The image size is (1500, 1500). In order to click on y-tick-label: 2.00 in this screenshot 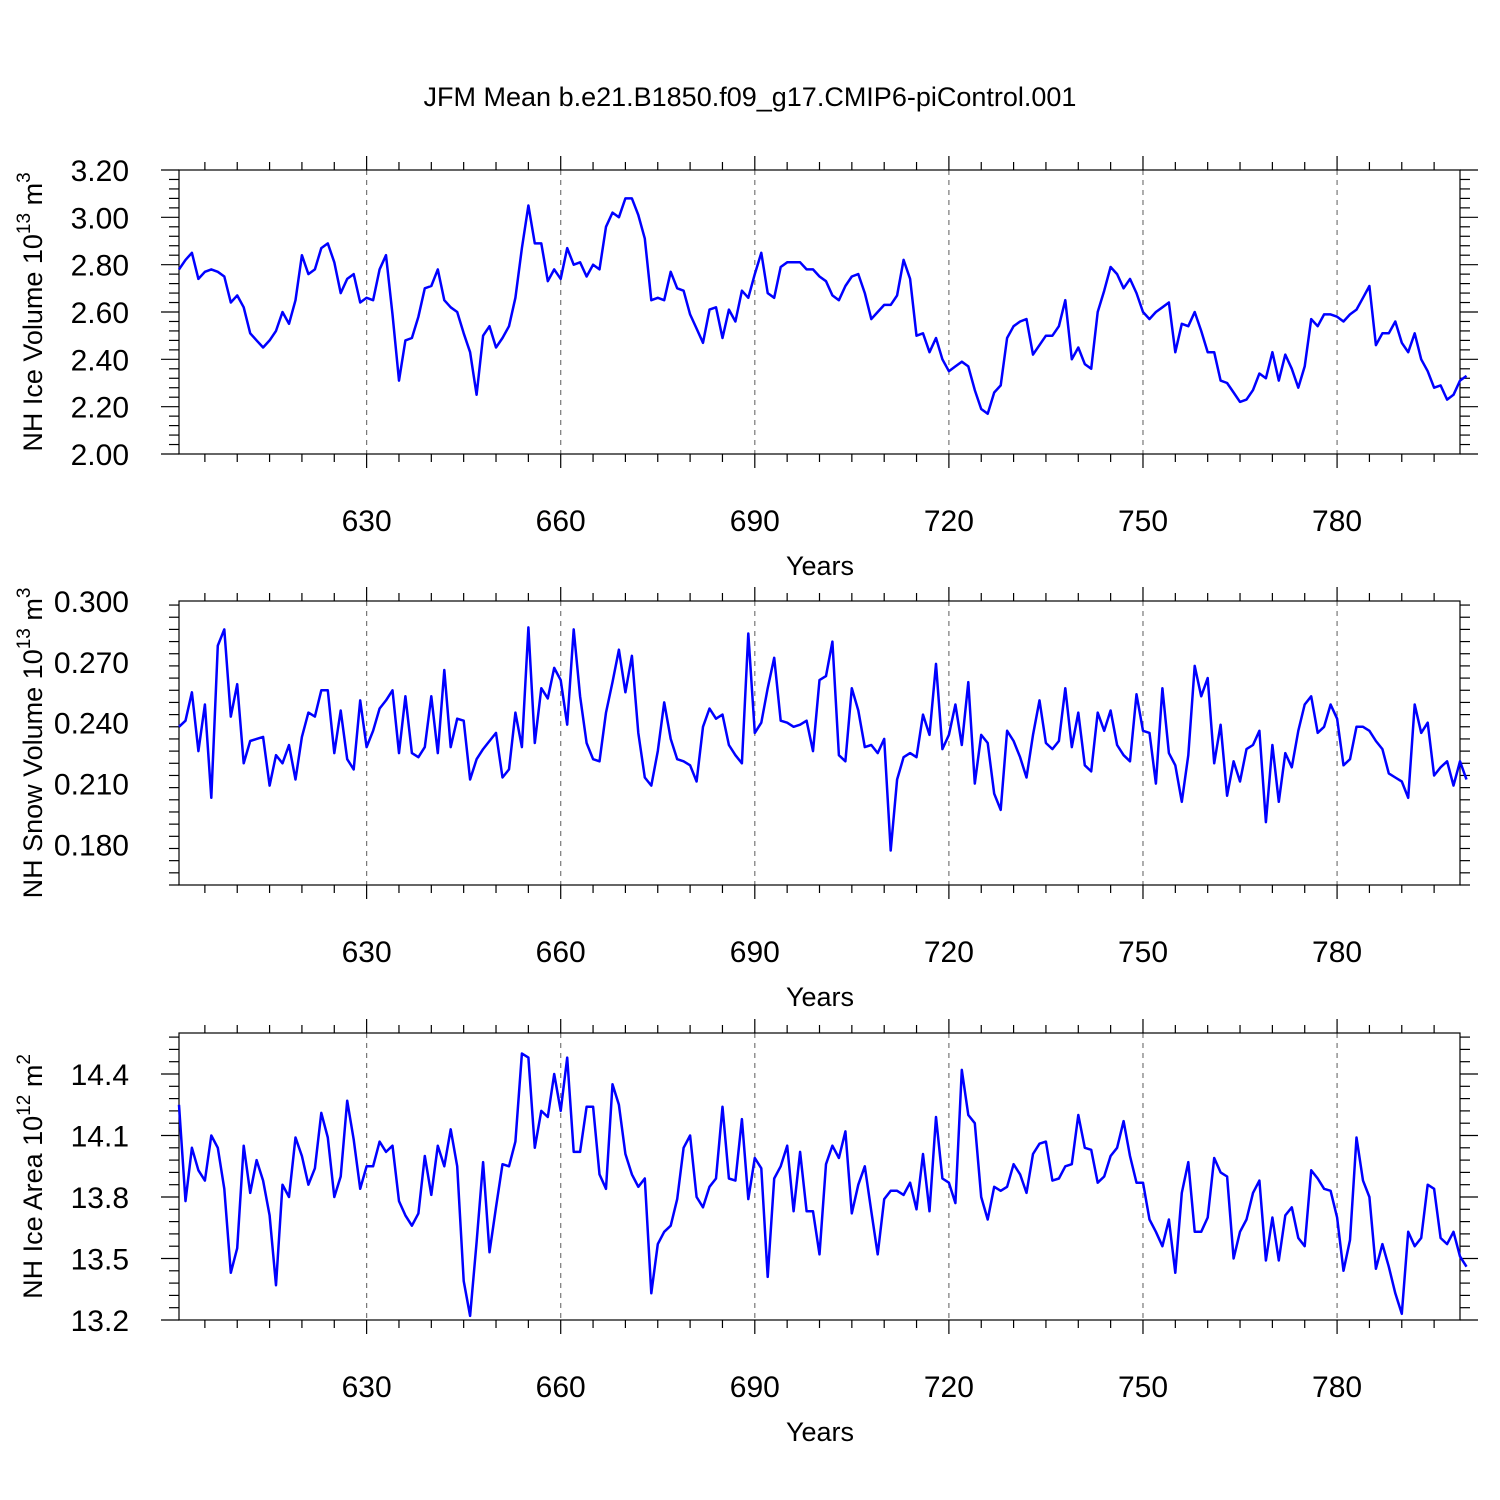, I will do `click(100, 455)`.